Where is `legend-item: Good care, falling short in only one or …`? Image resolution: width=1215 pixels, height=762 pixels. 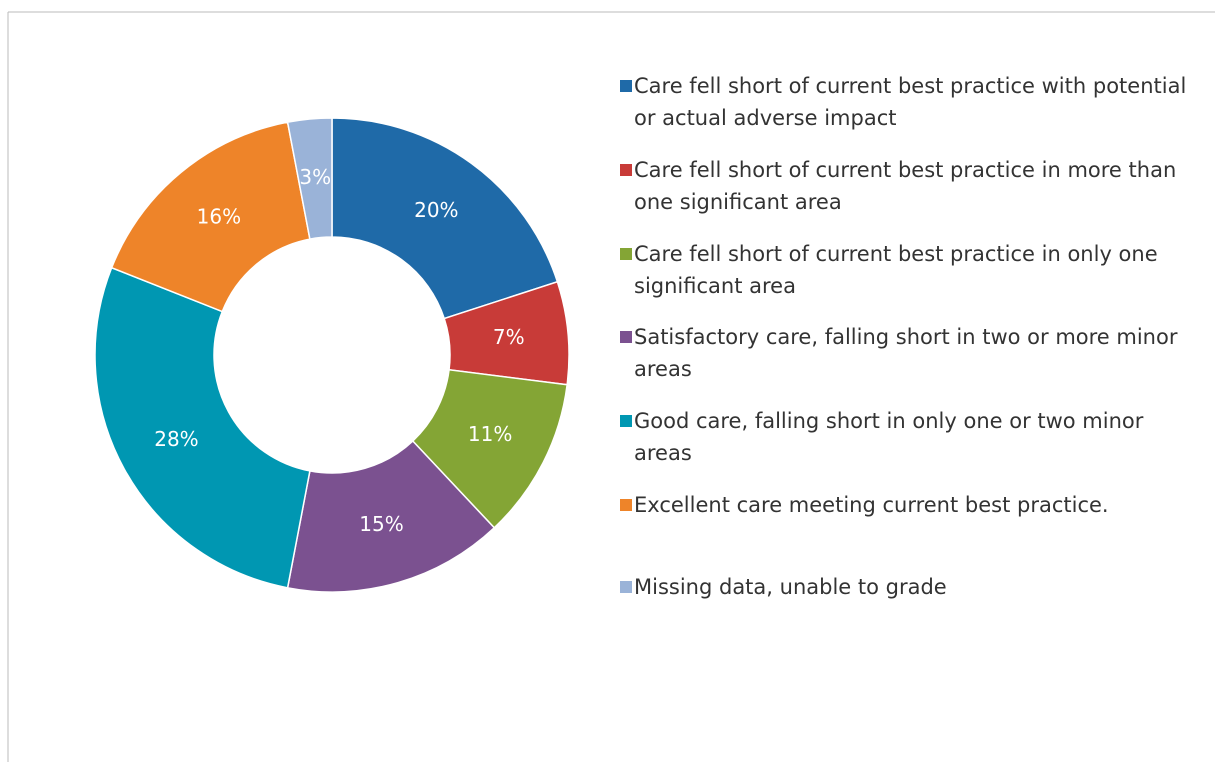 legend-item: Good care, falling short in only one or … is located at coordinates (912, 437).